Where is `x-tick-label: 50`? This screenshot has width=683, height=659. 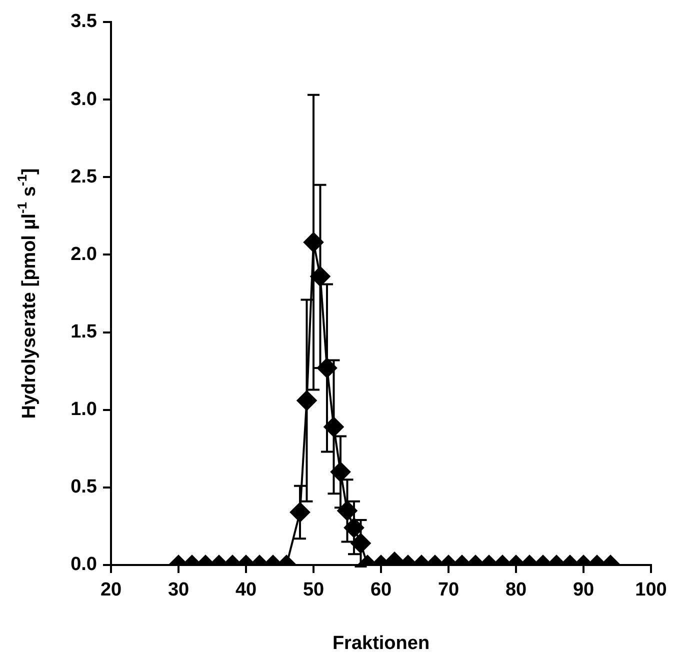 x-tick-label: 50 is located at coordinates (313, 590).